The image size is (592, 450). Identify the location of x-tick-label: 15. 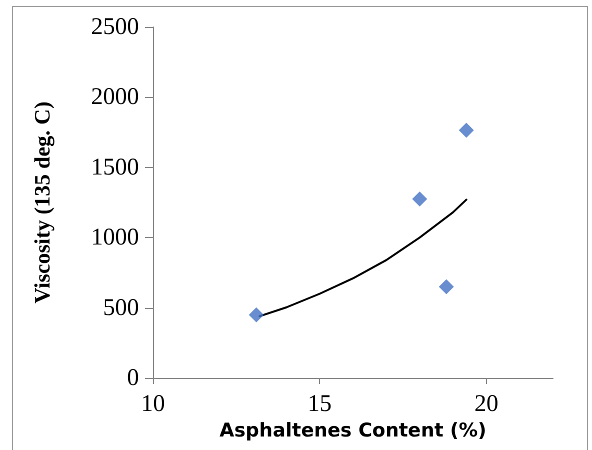
(320, 404).